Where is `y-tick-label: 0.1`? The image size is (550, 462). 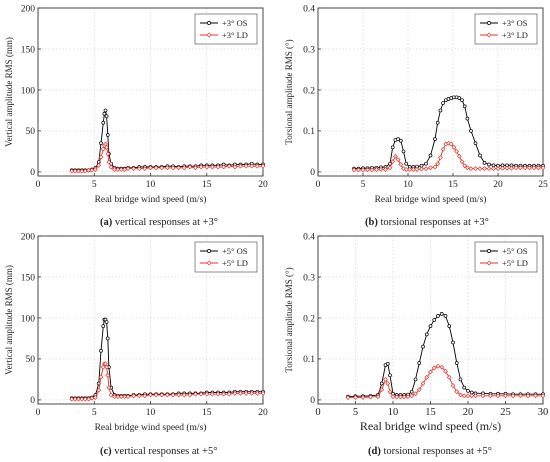 y-tick-label: 0.1 is located at coordinates (309, 132).